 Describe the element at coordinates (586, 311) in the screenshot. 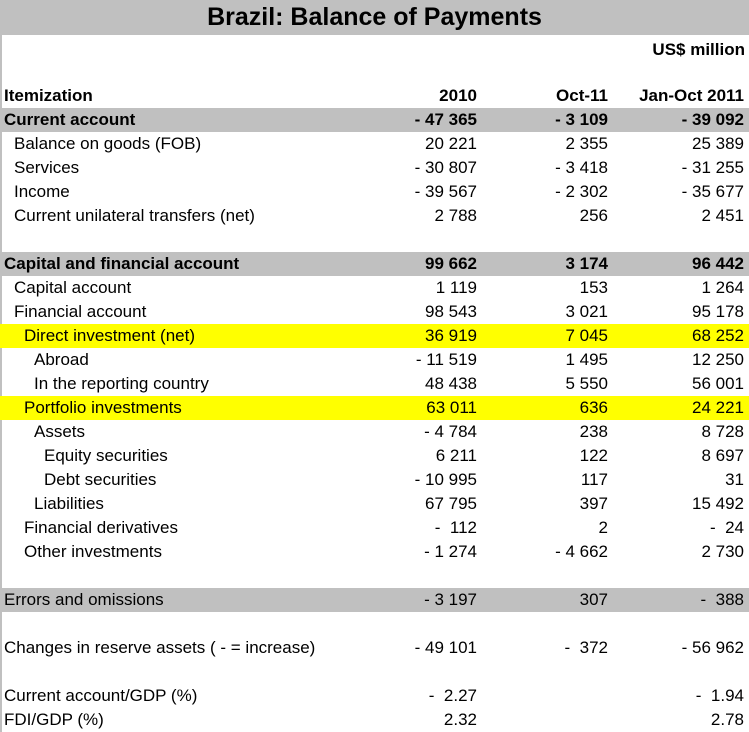

I see `cell-oct-11: 3 021` at that location.